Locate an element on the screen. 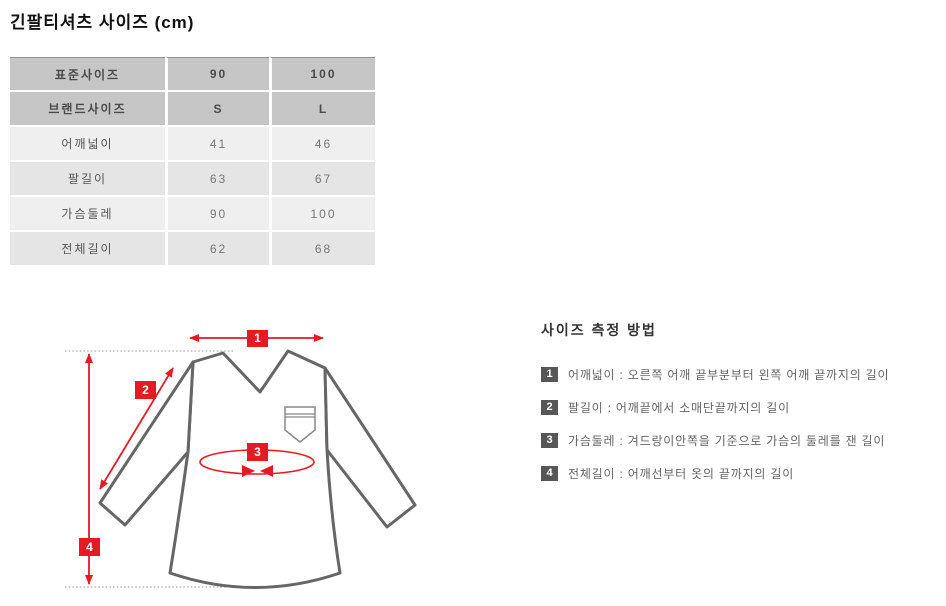 The width and height of the screenshot is (946, 606). guide-text: 전체길이 : 어깨선부터 옷의 끝까지의 길이 is located at coordinates (681, 474).